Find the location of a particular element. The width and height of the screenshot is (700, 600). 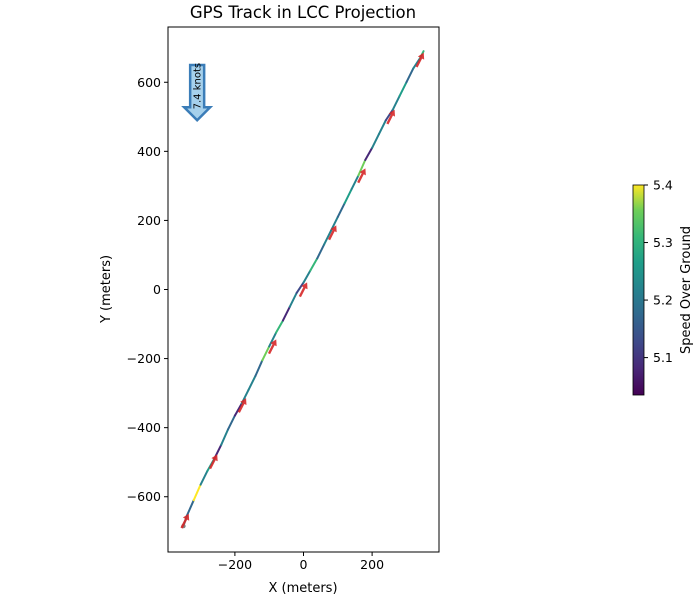

wind-arrow-label: 7.4 knots is located at coordinates (198, 86).